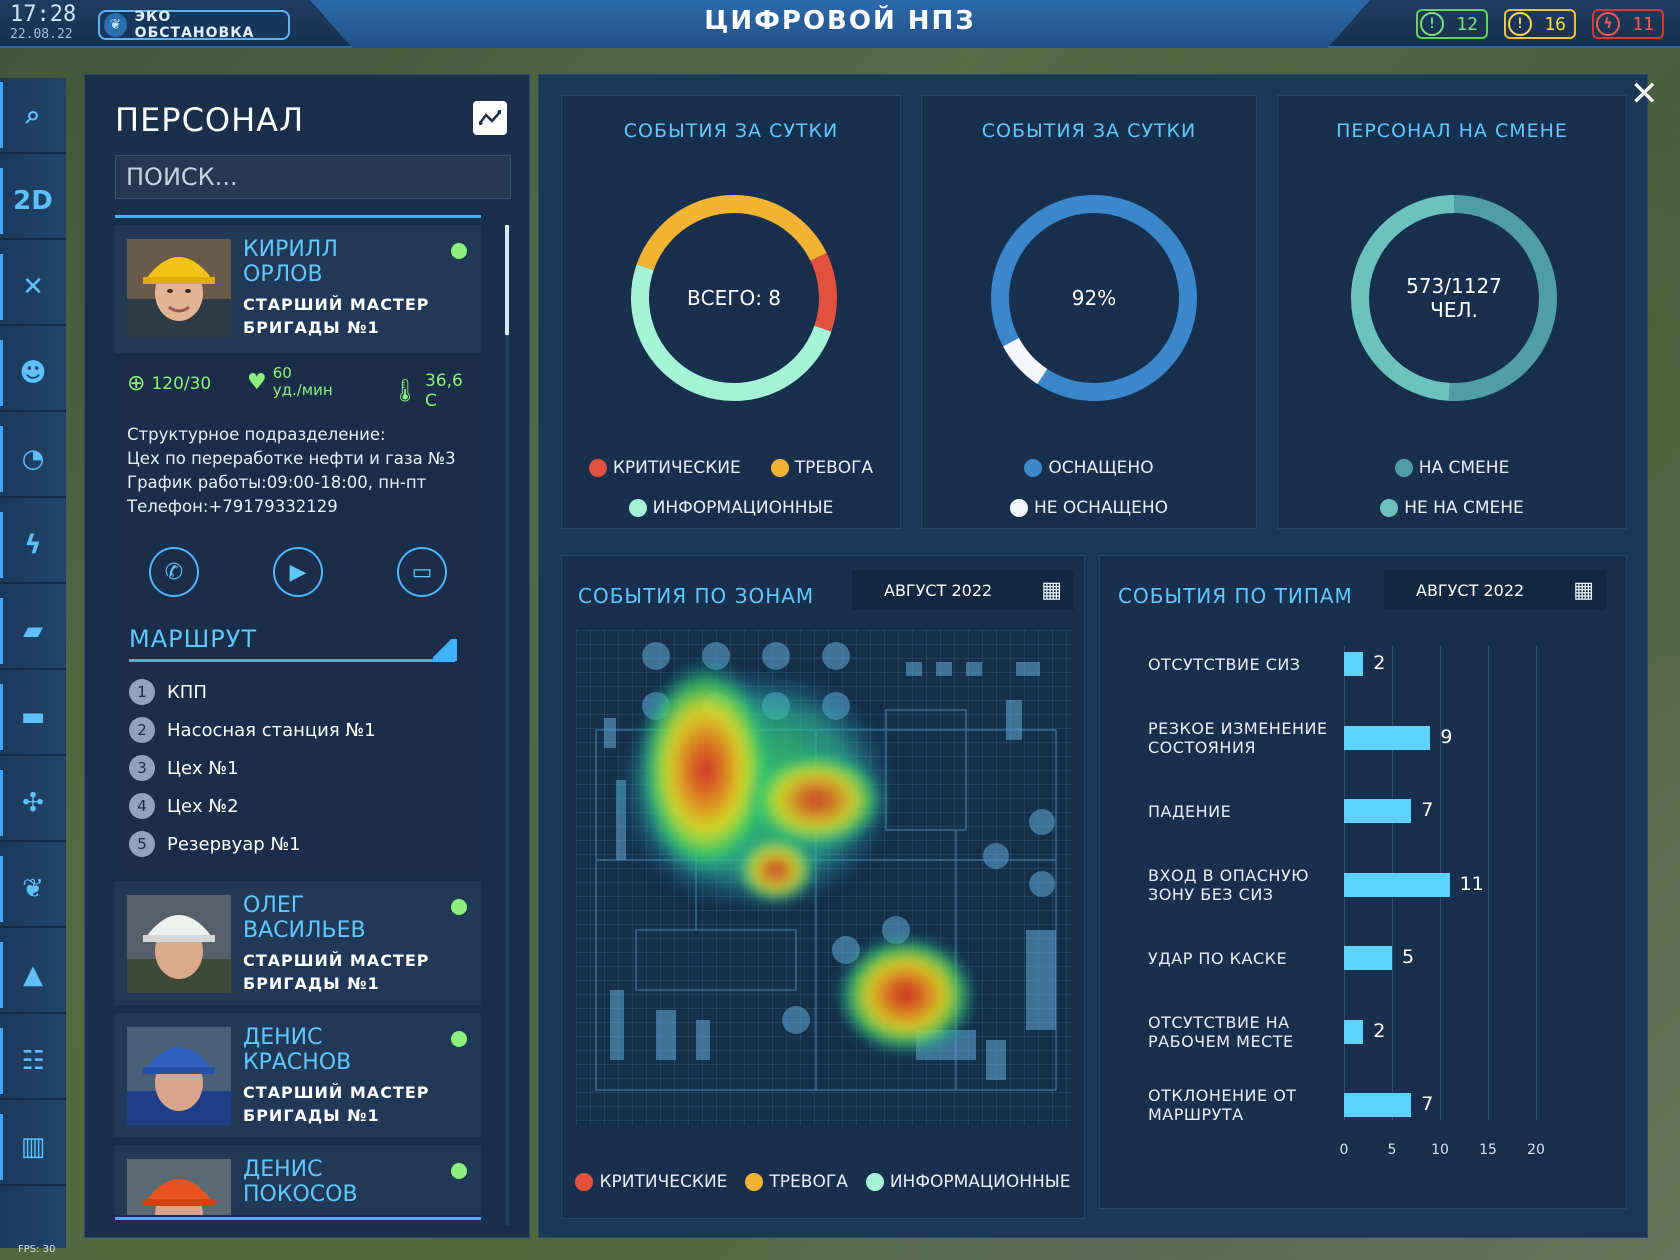 This screenshot has height=1260, width=1680. What do you see at coordinates (1452, 24) in the screenshot?
I see `info-badge: ! 12` at bounding box center [1452, 24].